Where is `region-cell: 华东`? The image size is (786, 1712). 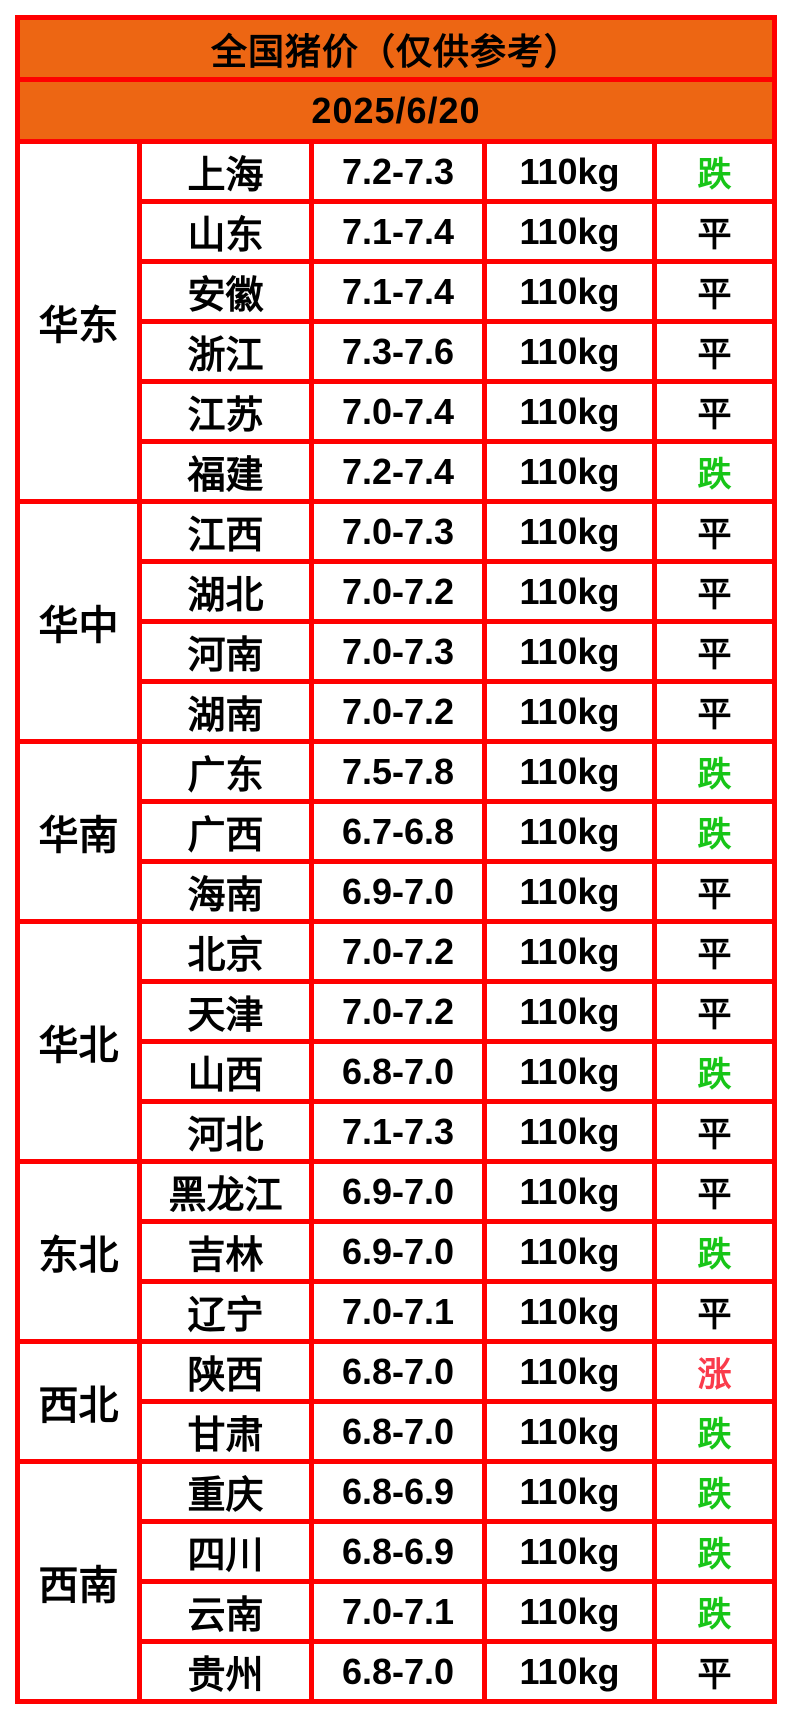
region-cell: 华东 is located at coordinates (78, 321).